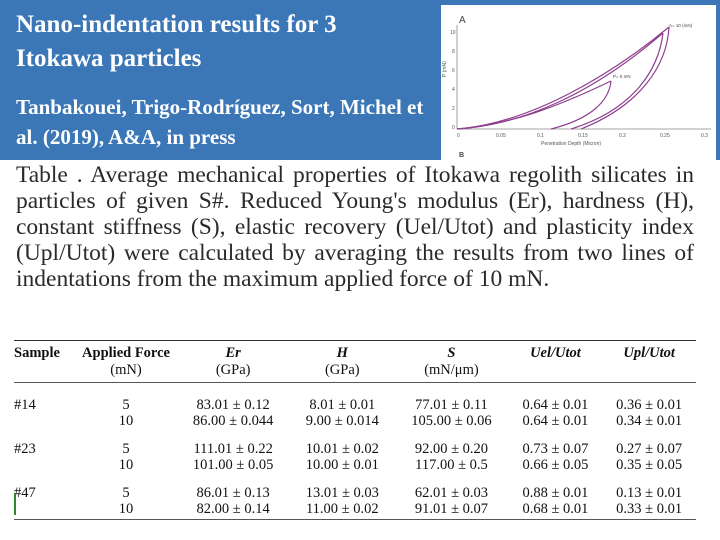  I want to click on cell-uel: 0.88 ± 0.01, so click(555, 493).